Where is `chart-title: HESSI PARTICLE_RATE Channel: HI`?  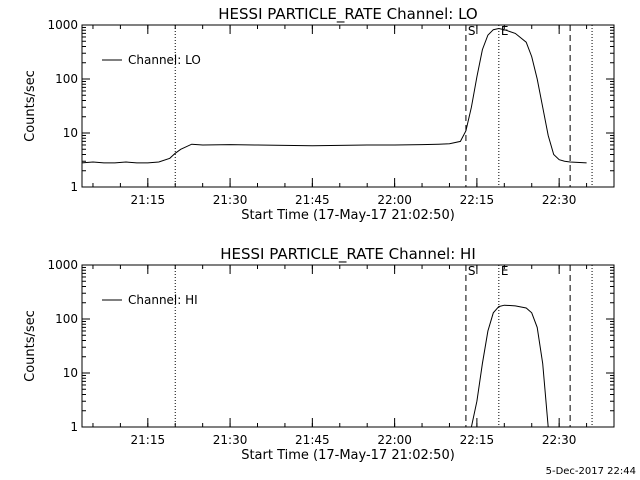
chart-title: HESSI PARTICLE_RATE Channel: HI is located at coordinates (348, 254).